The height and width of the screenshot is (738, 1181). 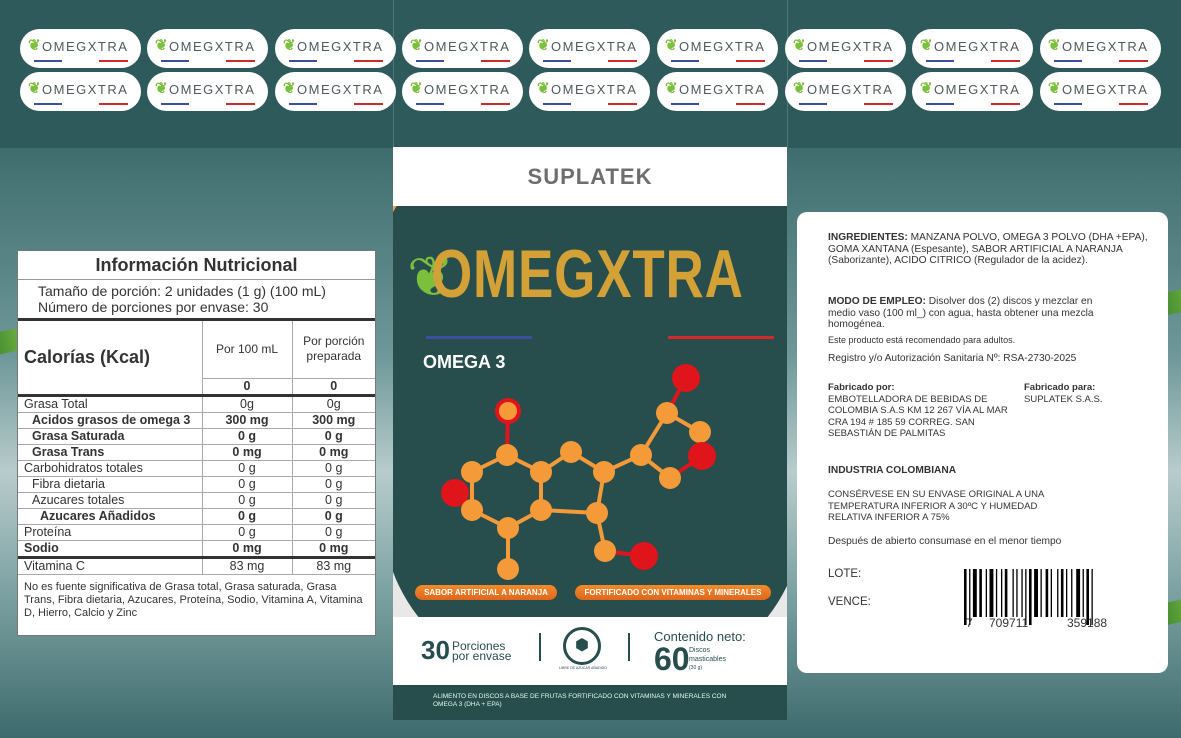 What do you see at coordinates (707, 659) in the screenshot?
I see `net-unit-2: masticables` at bounding box center [707, 659].